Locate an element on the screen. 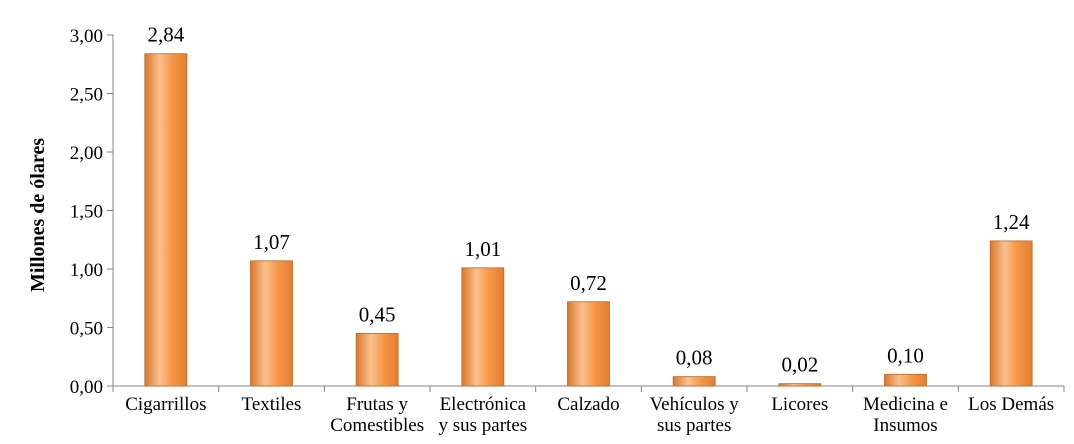 The image size is (1074, 444). x-tick-label: Vehículos y sus partes is located at coordinates (695, 415).